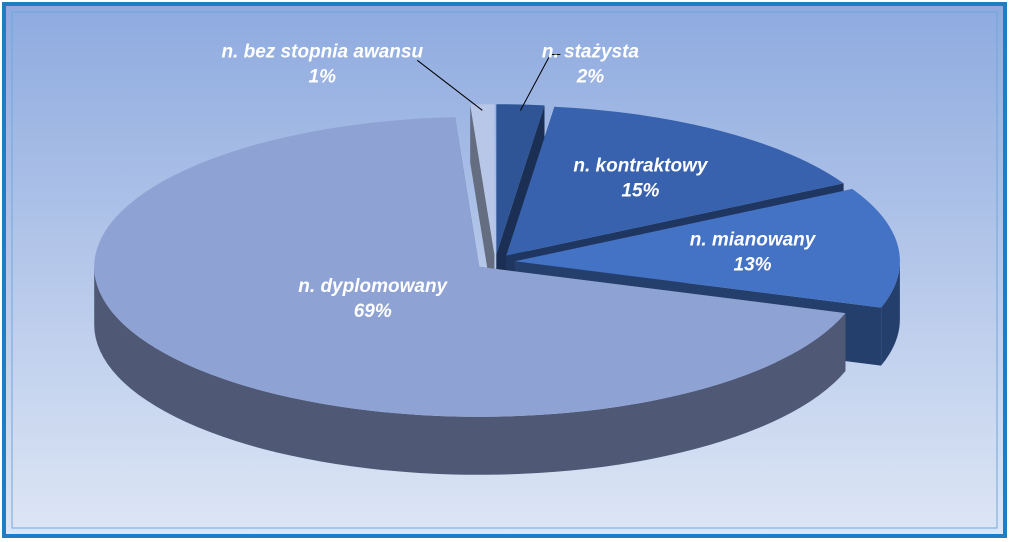 The width and height of the screenshot is (1011, 542). I want to click on slice-label: n. kontraktowy, so click(641, 166).